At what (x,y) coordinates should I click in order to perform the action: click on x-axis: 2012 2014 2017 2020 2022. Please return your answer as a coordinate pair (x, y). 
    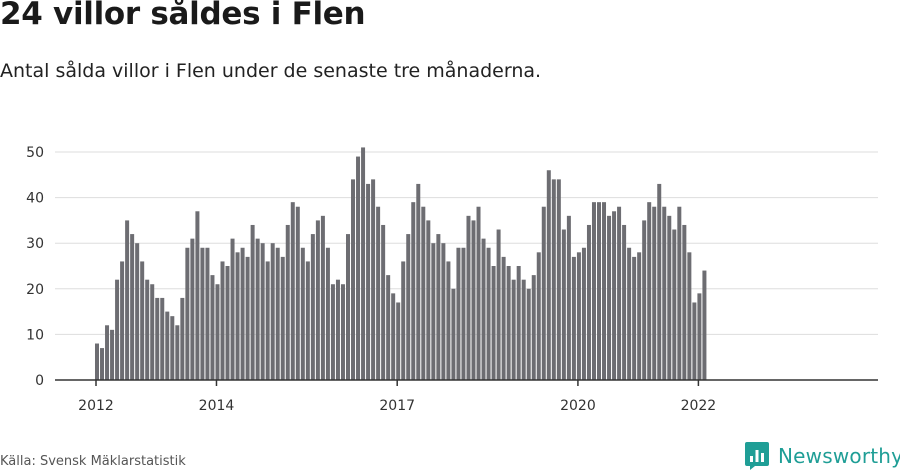
    Looking at the image, I should click on (466, 396).